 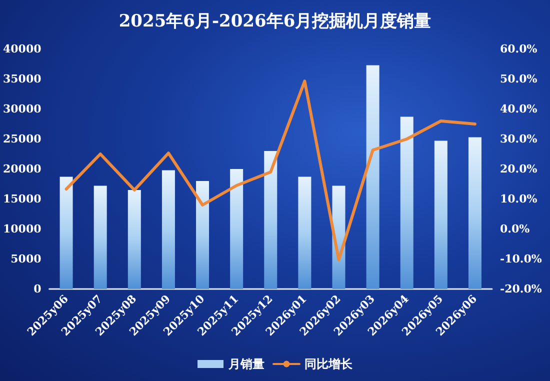 I want to click on legend-label: 月销量, so click(x=246, y=364).